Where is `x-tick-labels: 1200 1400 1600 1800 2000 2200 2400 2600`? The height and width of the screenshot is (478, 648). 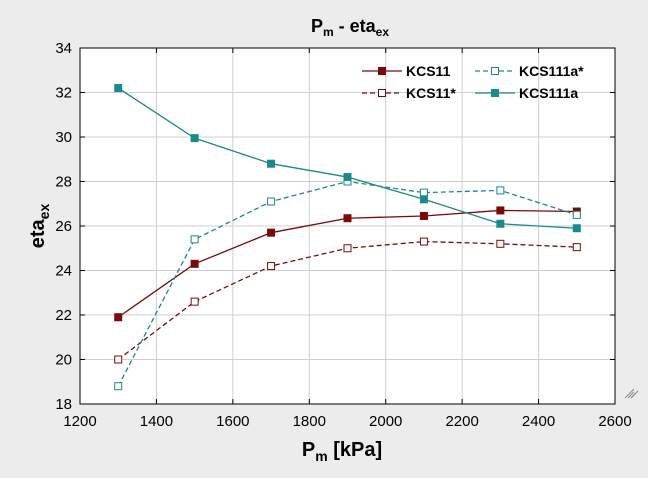 x-tick-labels: 1200 1400 1600 1800 2000 2200 2400 2600 is located at coordinates (347, 421).